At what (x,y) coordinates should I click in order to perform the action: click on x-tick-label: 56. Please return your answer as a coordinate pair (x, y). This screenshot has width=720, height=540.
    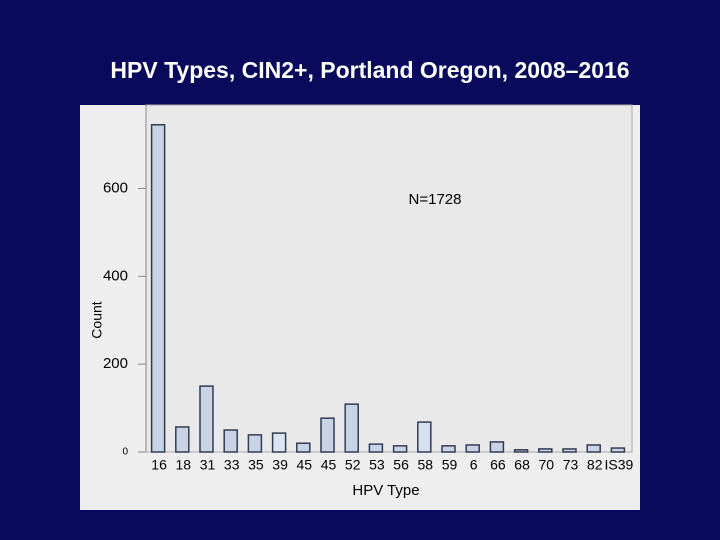
    Looking at the image, I should click on (401, 465).